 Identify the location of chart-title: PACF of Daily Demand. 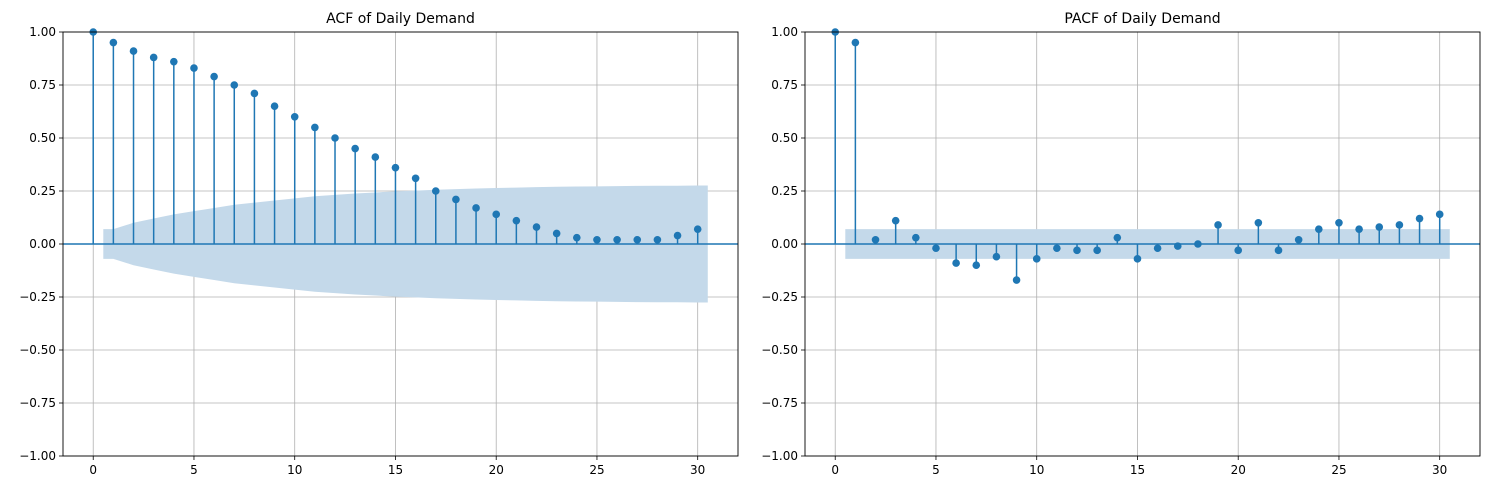
(1142, 19).